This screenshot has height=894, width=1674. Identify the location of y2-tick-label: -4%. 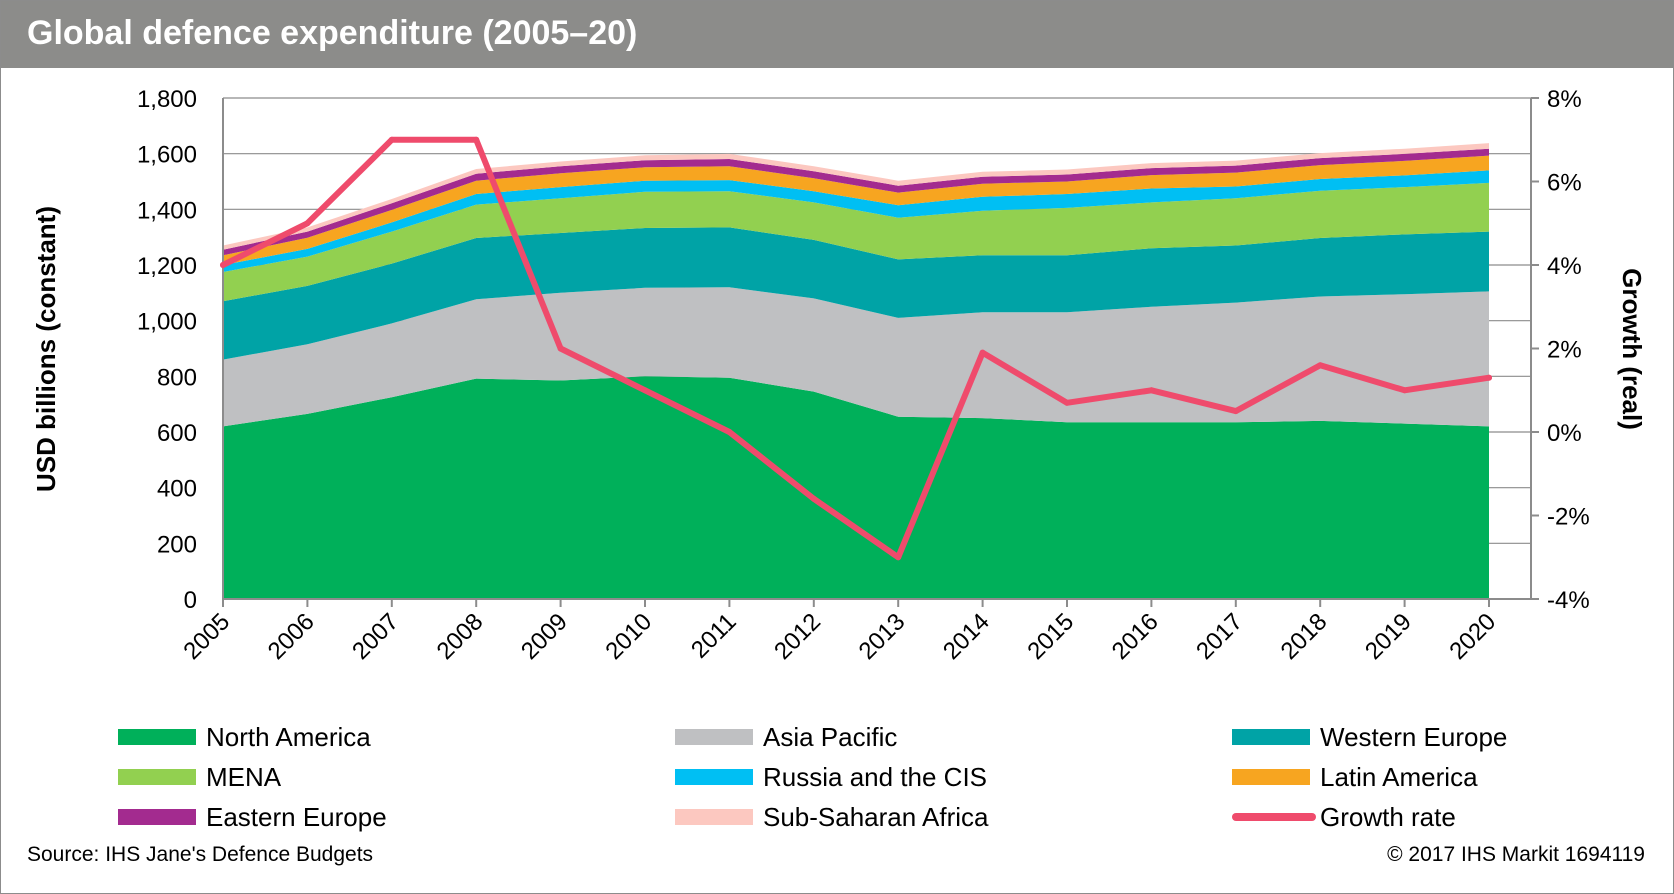
(1568, 600).